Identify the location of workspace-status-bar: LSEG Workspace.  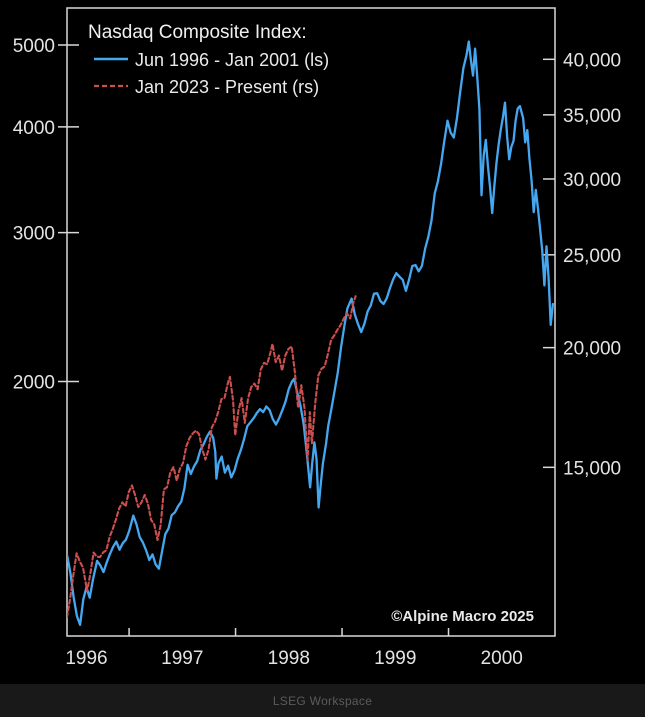
(322, 700).